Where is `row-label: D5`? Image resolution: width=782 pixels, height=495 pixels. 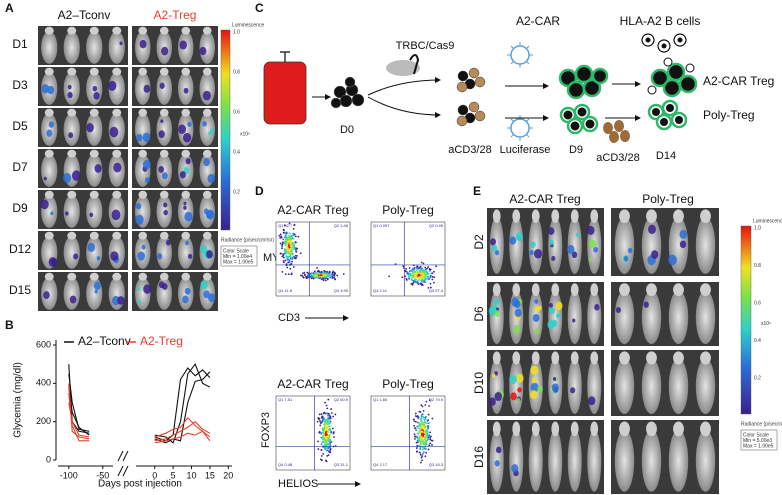
row-label: D5 is located at coordinates (20, 126).